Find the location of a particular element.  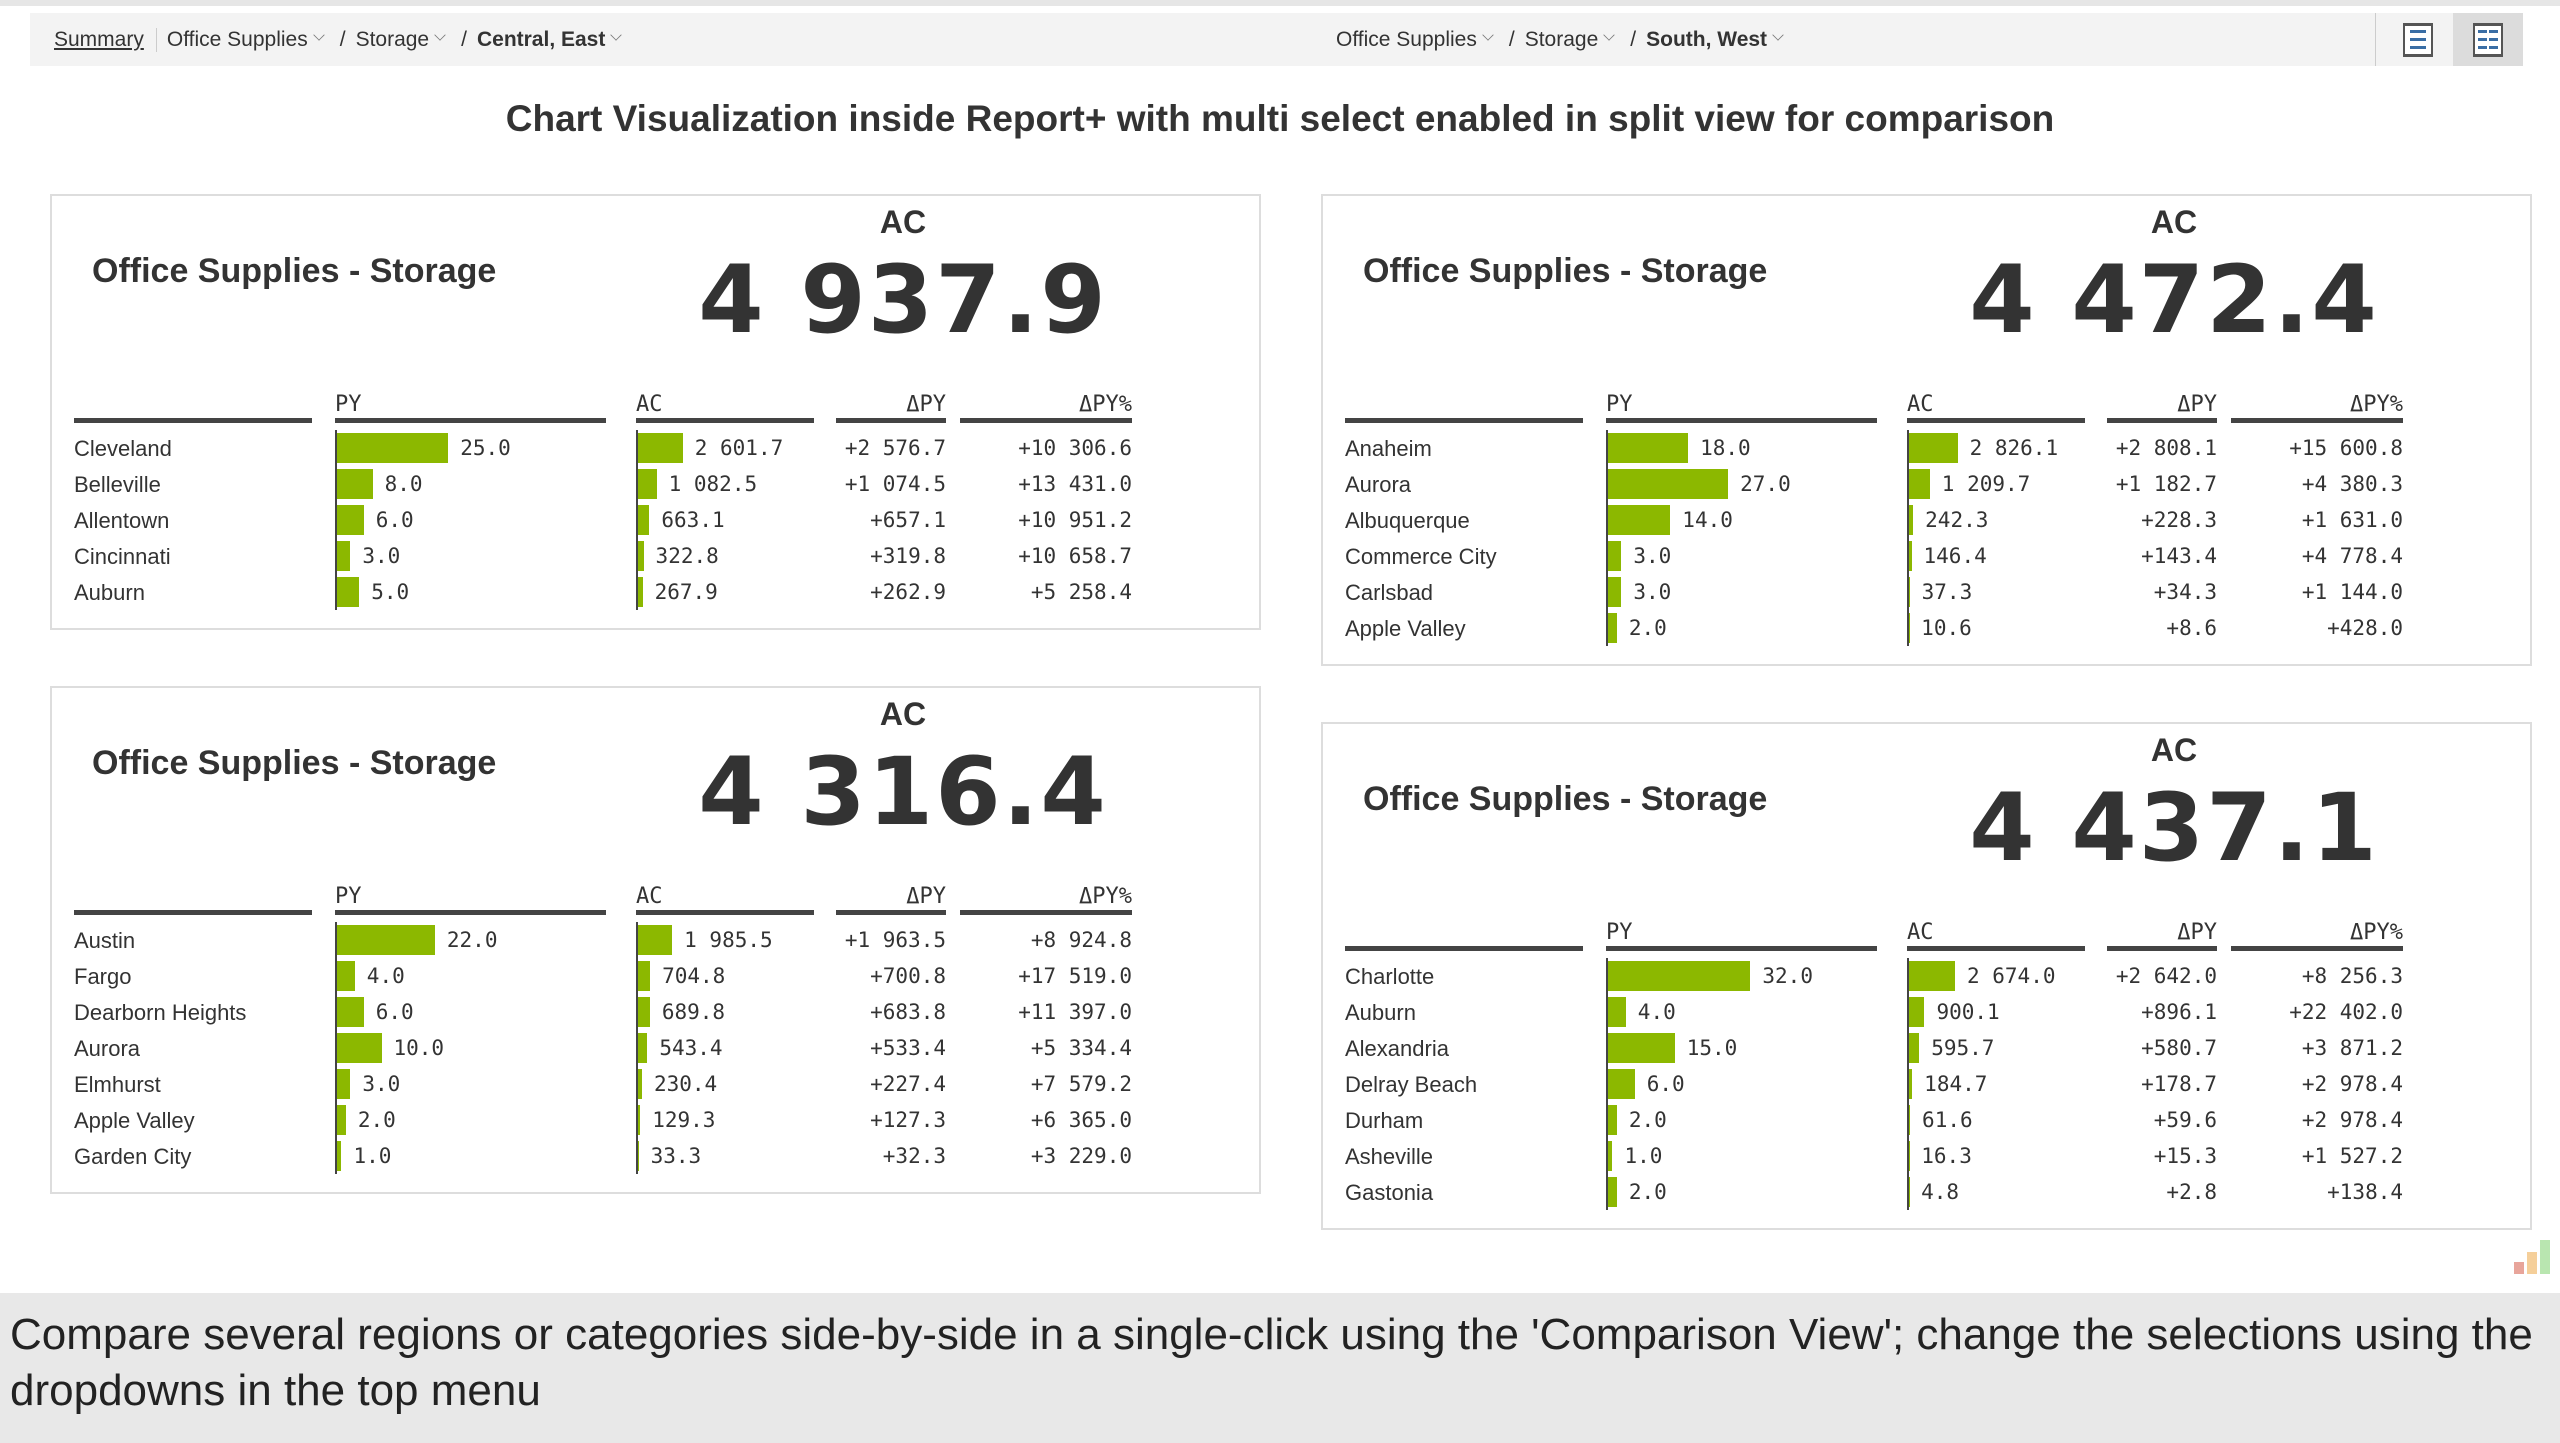

delta-py-value: +1 182.7 is located at coordinates (2166, 484).